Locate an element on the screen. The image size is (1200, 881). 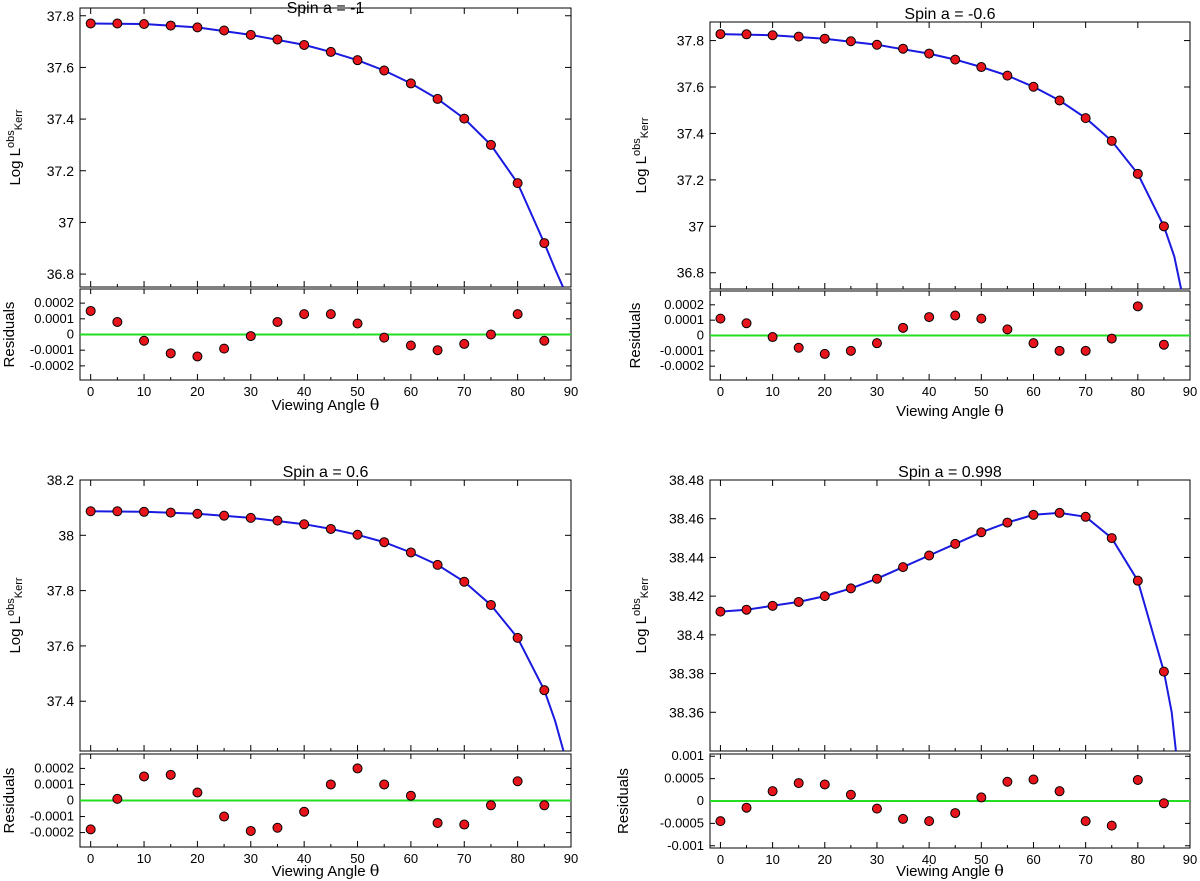
panel-4-res-ytick-label: -0.001 is located at coordinates (685, 845).